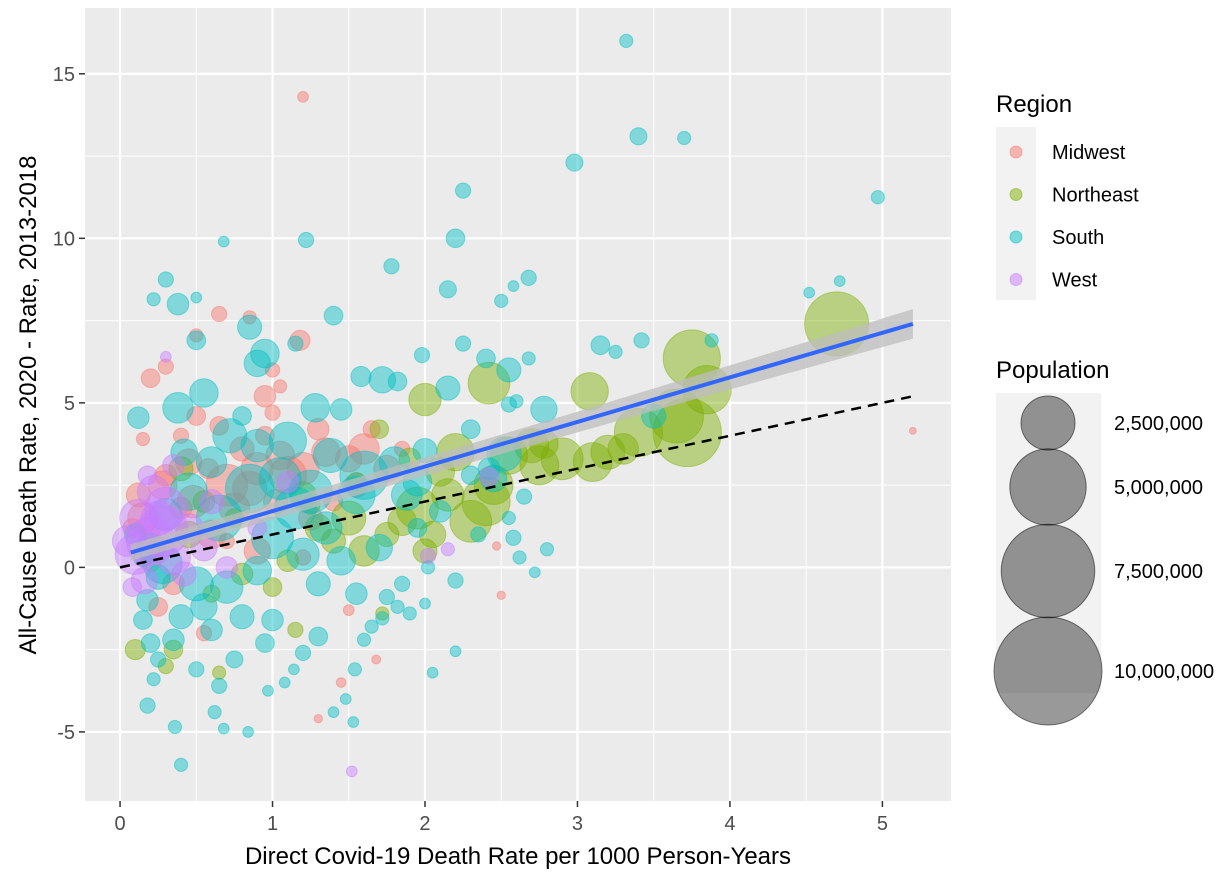 The height and width of the screenshot is (874, 1231). Describe the element at coordinates (1016, 194) in the screenshot. I see `legend-key-northeast` at that location.